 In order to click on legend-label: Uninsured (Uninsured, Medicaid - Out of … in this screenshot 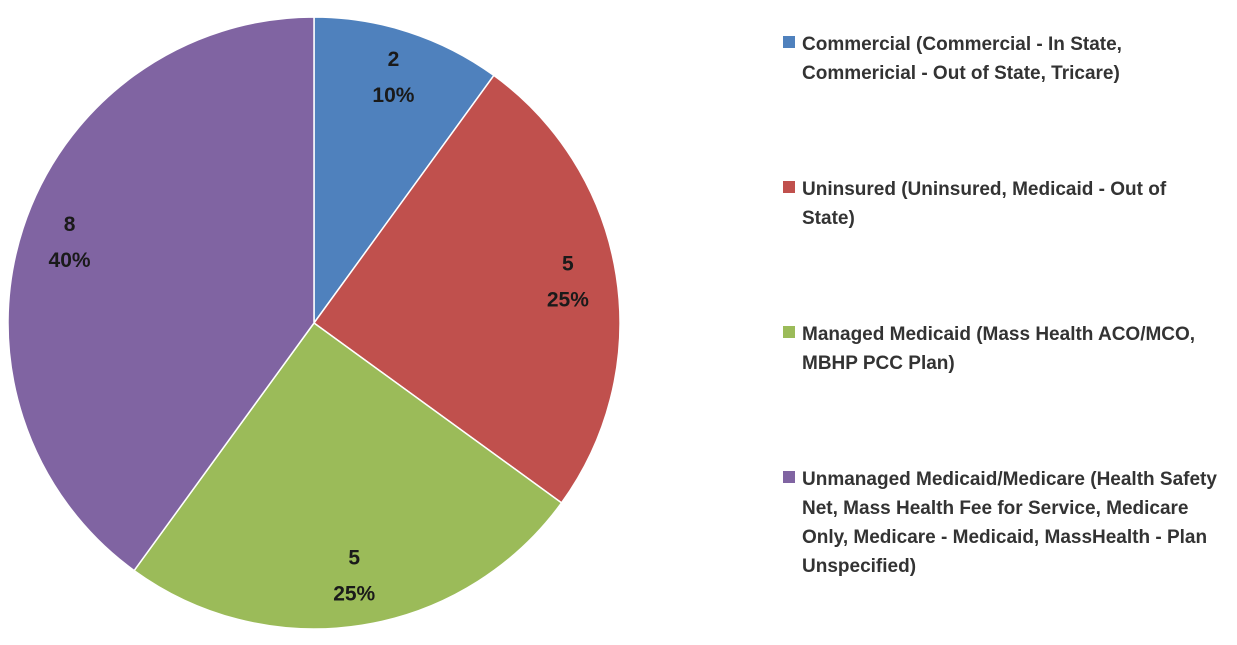, I will do `click(984, 204)`.